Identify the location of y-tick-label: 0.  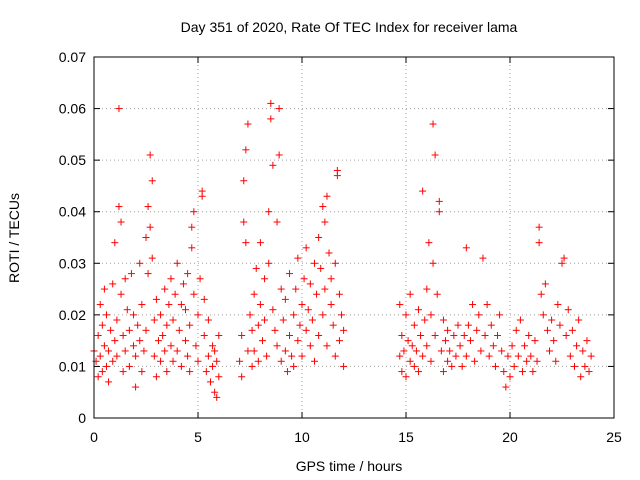
(82, 418).